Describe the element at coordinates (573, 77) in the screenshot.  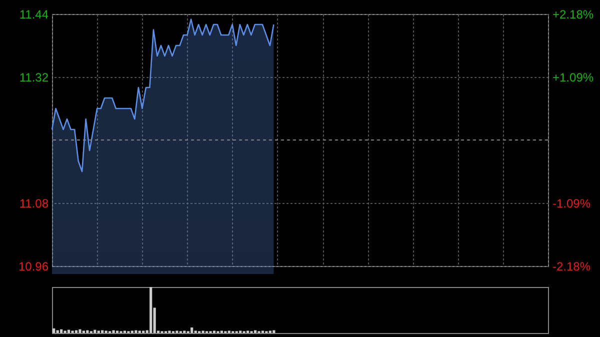
I see `y2-tick-label: +1.09%` at that location.